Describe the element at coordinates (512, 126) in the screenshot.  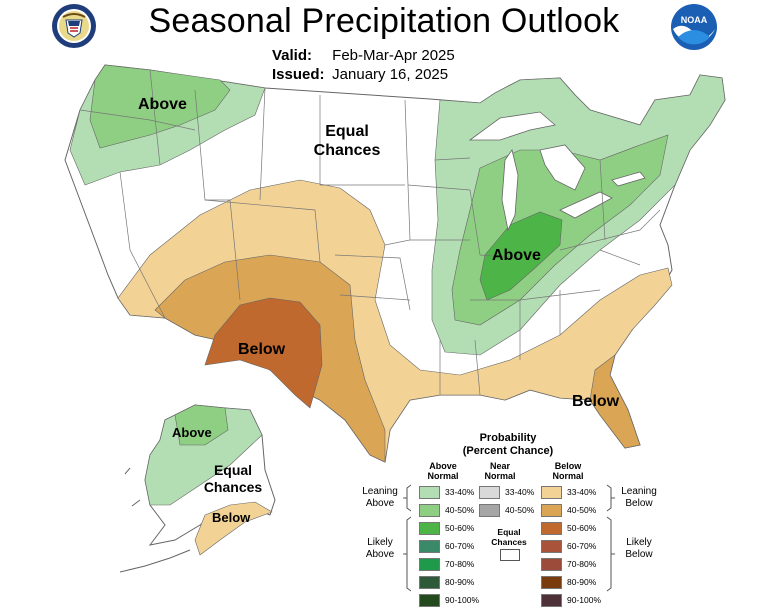
I see `lake-superior` at that location.